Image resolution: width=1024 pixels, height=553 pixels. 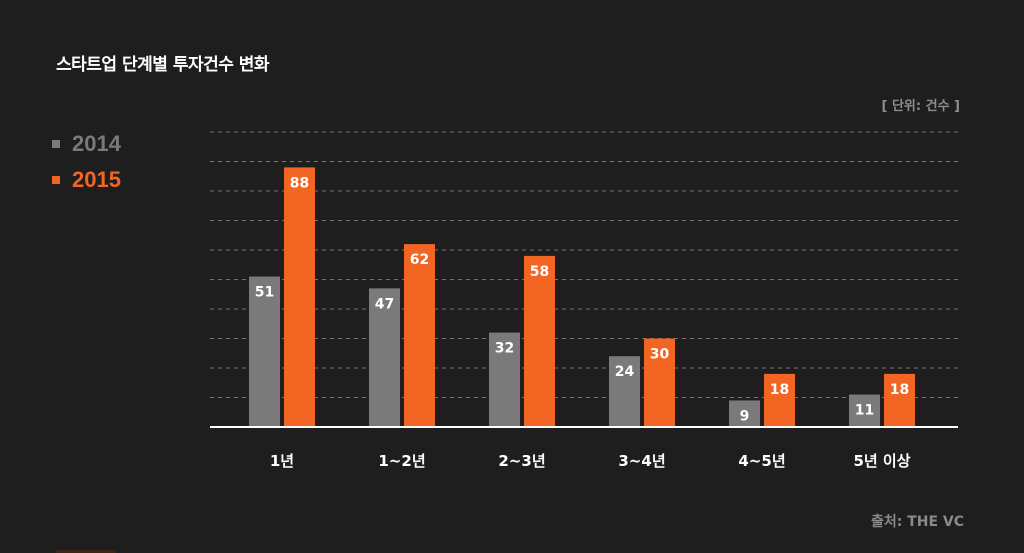 I want to click on legend-swatch-2015, so click(x=56, y=180).